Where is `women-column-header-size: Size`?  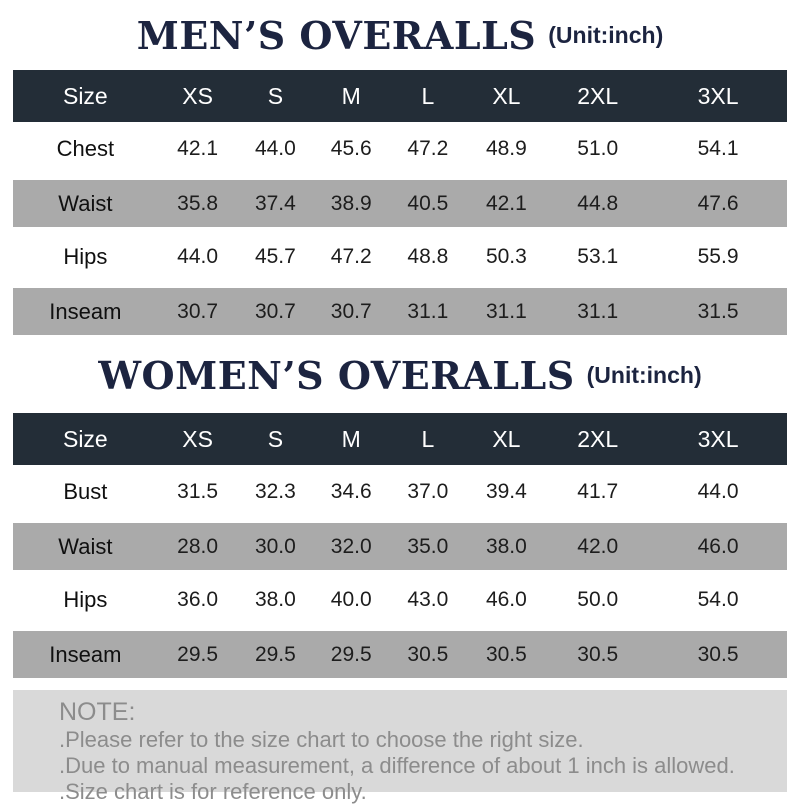
women-column-header-size: Size is located at coordinates (85, 438).